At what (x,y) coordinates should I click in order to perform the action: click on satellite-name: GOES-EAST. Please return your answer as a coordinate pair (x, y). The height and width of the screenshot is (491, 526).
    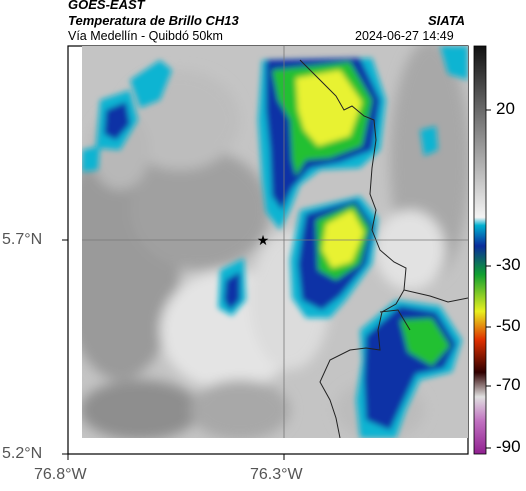
    Looking at the image, I should click on (106, 6).